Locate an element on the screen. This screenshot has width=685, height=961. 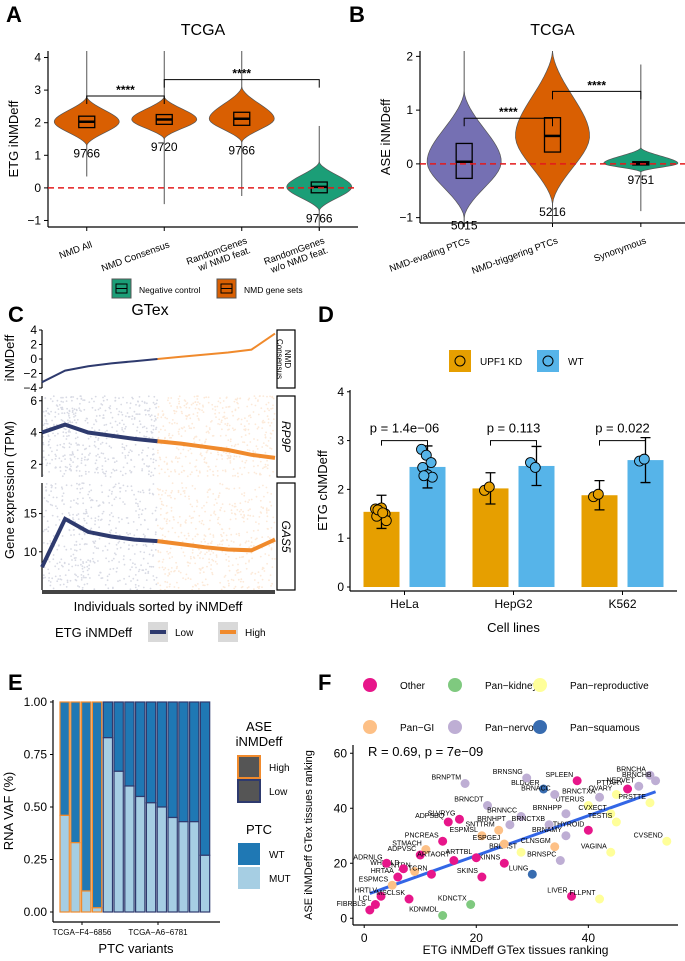
tissue-label: PNCREAS is located at coordinates (422, 835).